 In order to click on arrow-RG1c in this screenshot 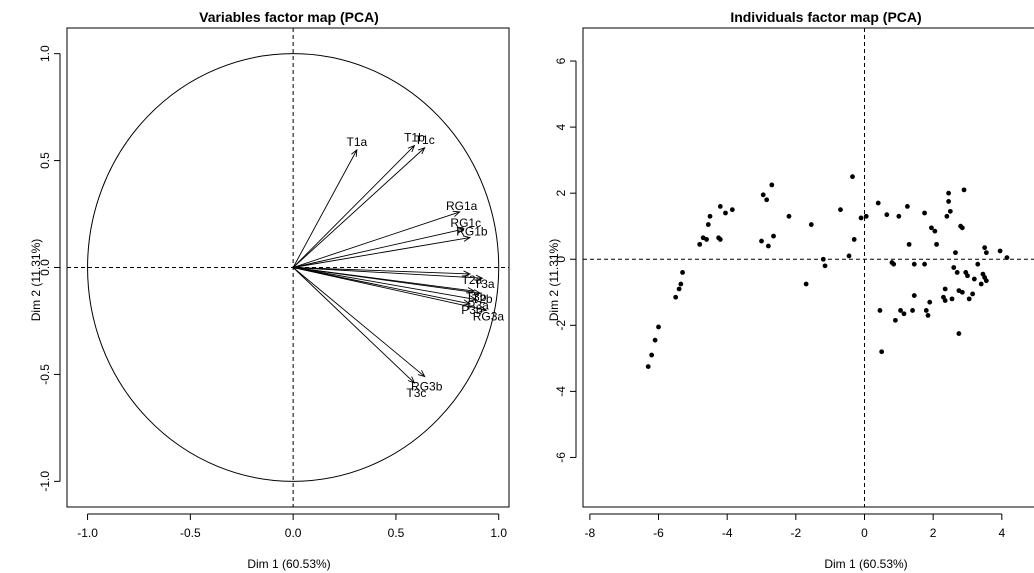, I will do `click(378, 248)`.